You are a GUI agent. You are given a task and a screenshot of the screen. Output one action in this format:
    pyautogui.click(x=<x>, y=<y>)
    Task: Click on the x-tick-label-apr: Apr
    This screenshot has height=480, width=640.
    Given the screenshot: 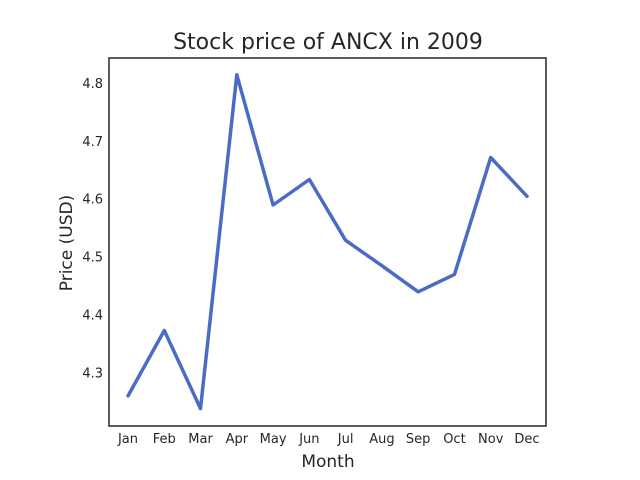 What is the action you would take?
    pyautogui.click(x=237, y=439)
    